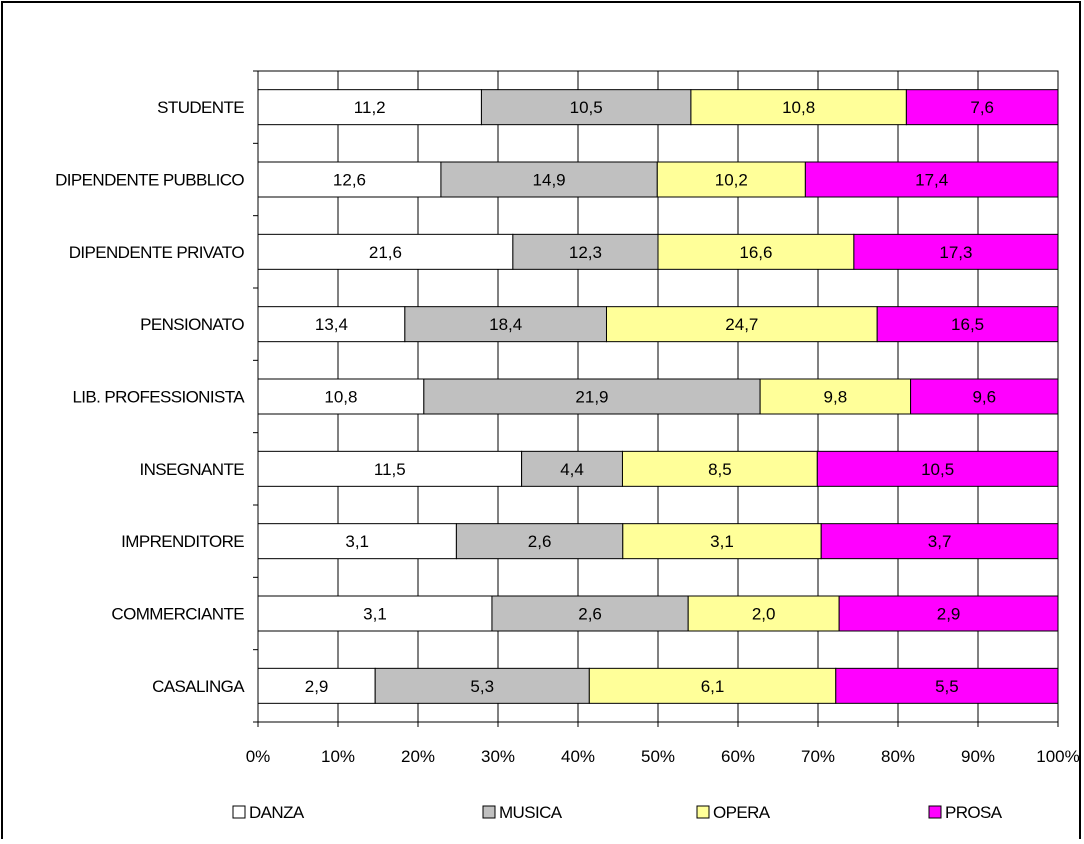  Describe the element at coordinates (177, 614) in the screenshot. I see `category-label: COMMERCIANTE` at that location.